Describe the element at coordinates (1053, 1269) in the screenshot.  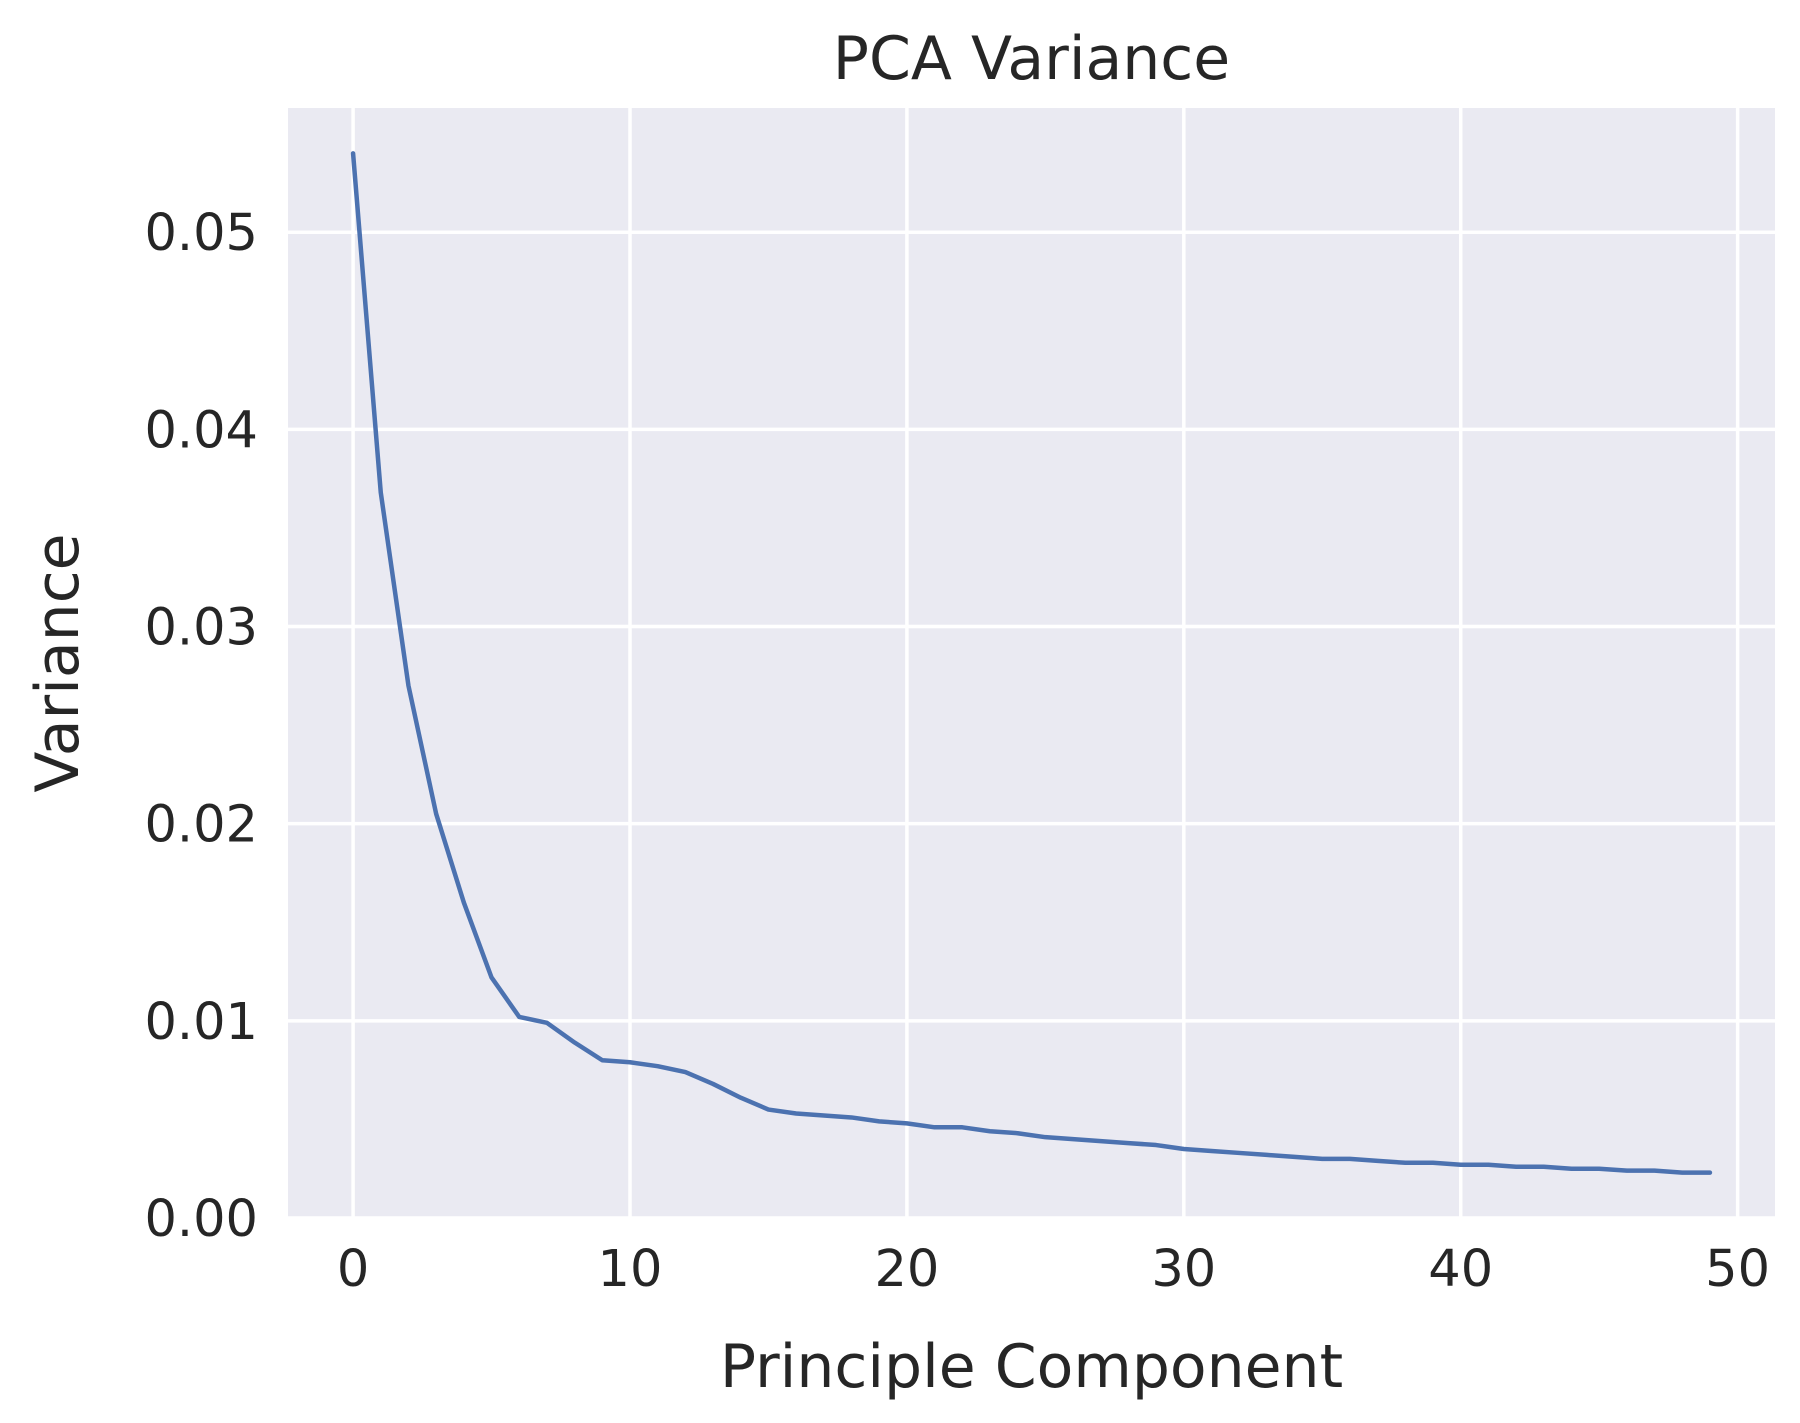
I see `x-axis-ticks: 0 10 20 30 40 50` at that location.